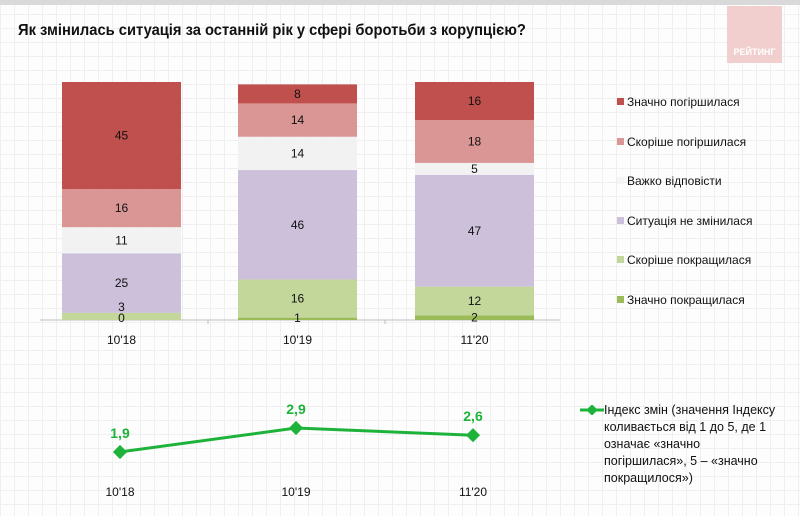  What do you see at coordinates (687, 141) in the screenshot?
I see `legend-label: Скоріше погіршилася` at bounding box center [687, 141].